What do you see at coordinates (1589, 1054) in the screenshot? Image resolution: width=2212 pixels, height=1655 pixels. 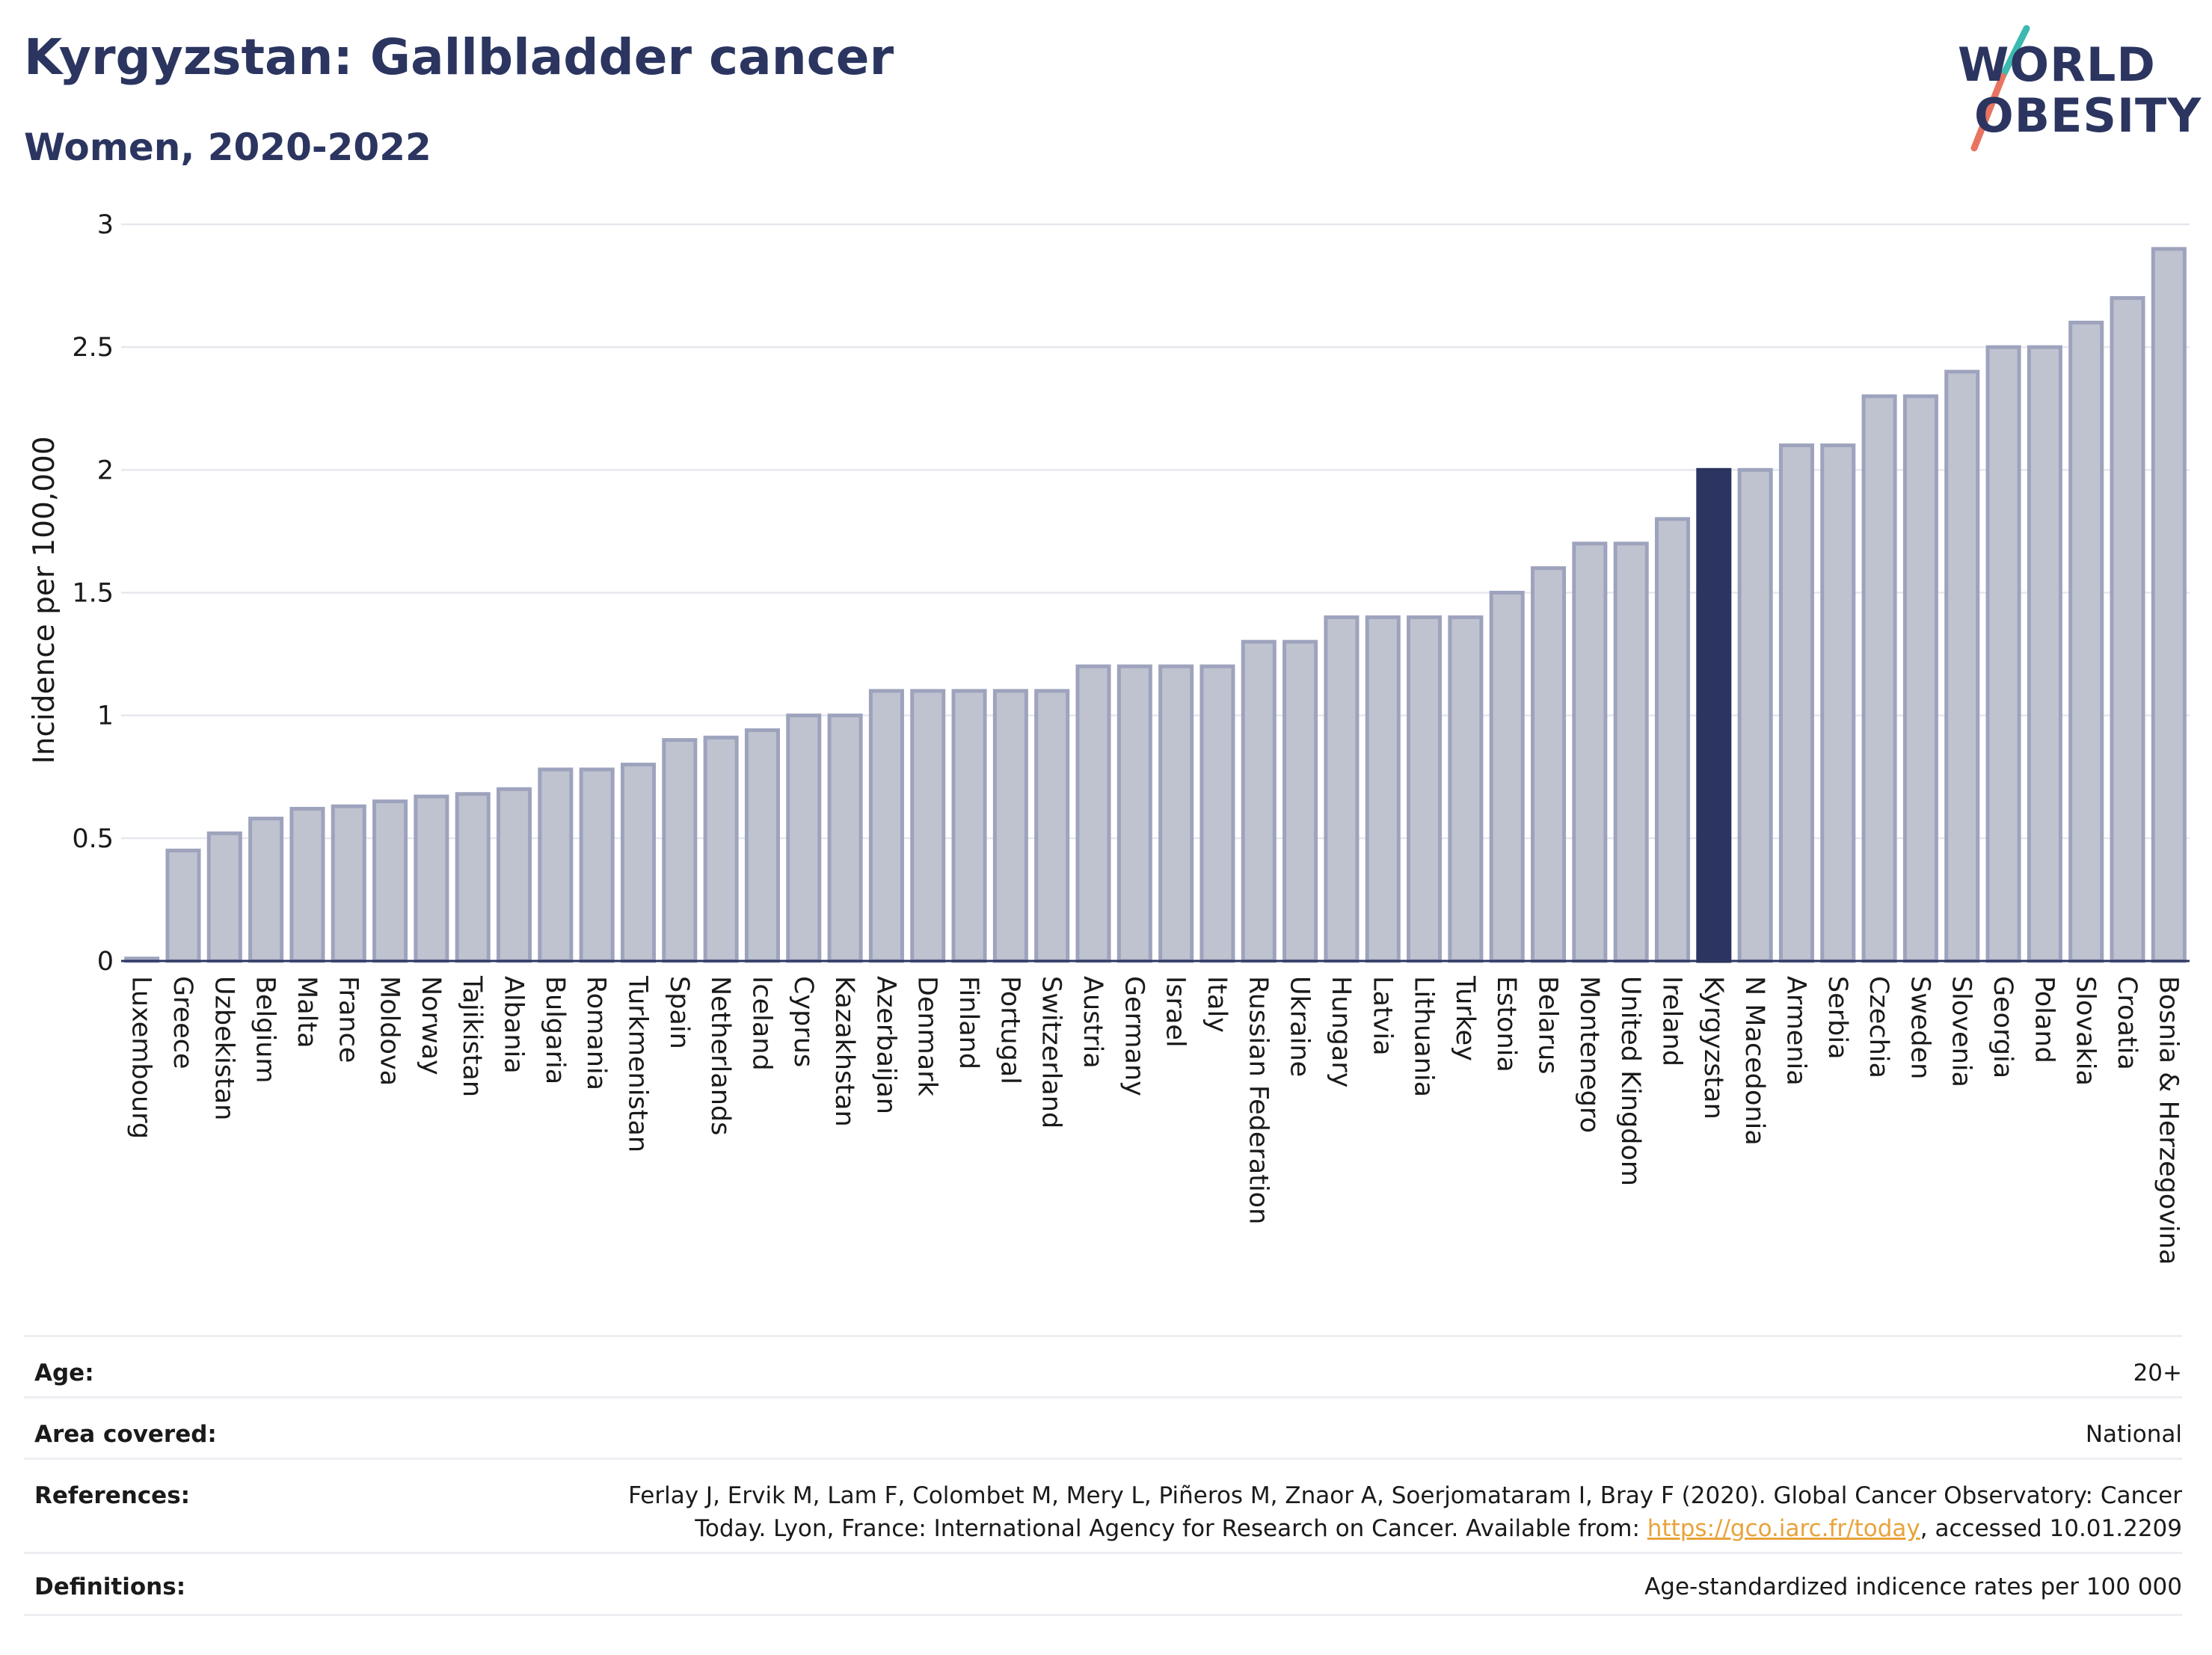 I see `x-tick-label: Montenegro` at bounding box center [1589, 1054].